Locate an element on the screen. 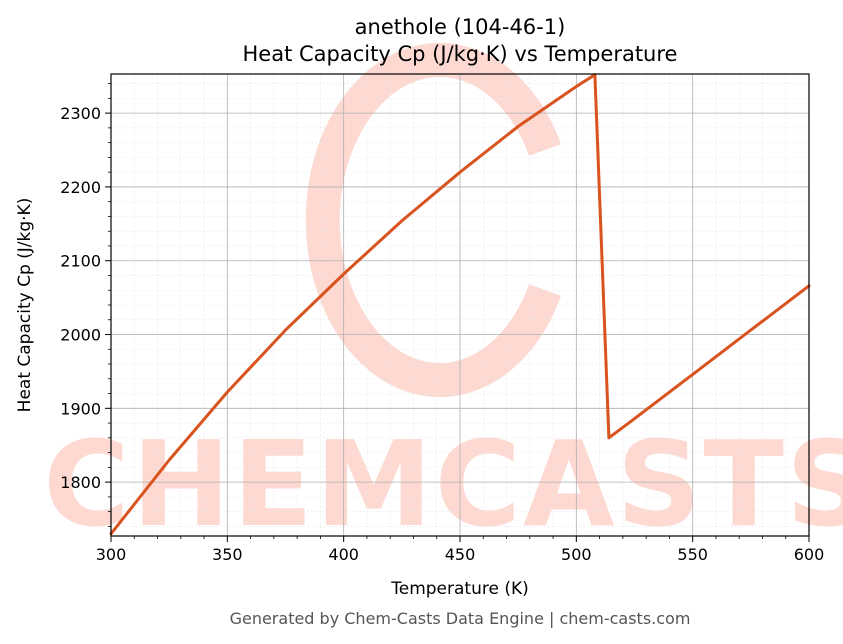 This screenshot has height=644, width=843. x-tick-label: 550 is located at coordinates (692, 554).